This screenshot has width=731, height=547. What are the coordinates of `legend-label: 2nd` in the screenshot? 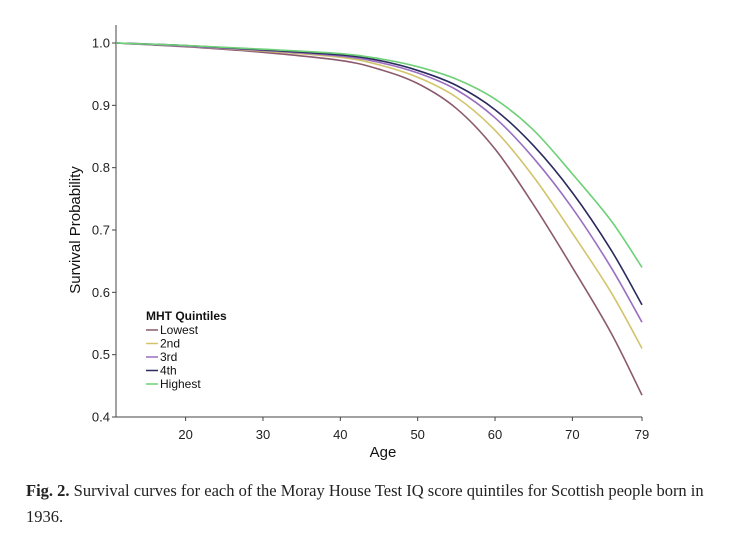 It's located at (170, 344).